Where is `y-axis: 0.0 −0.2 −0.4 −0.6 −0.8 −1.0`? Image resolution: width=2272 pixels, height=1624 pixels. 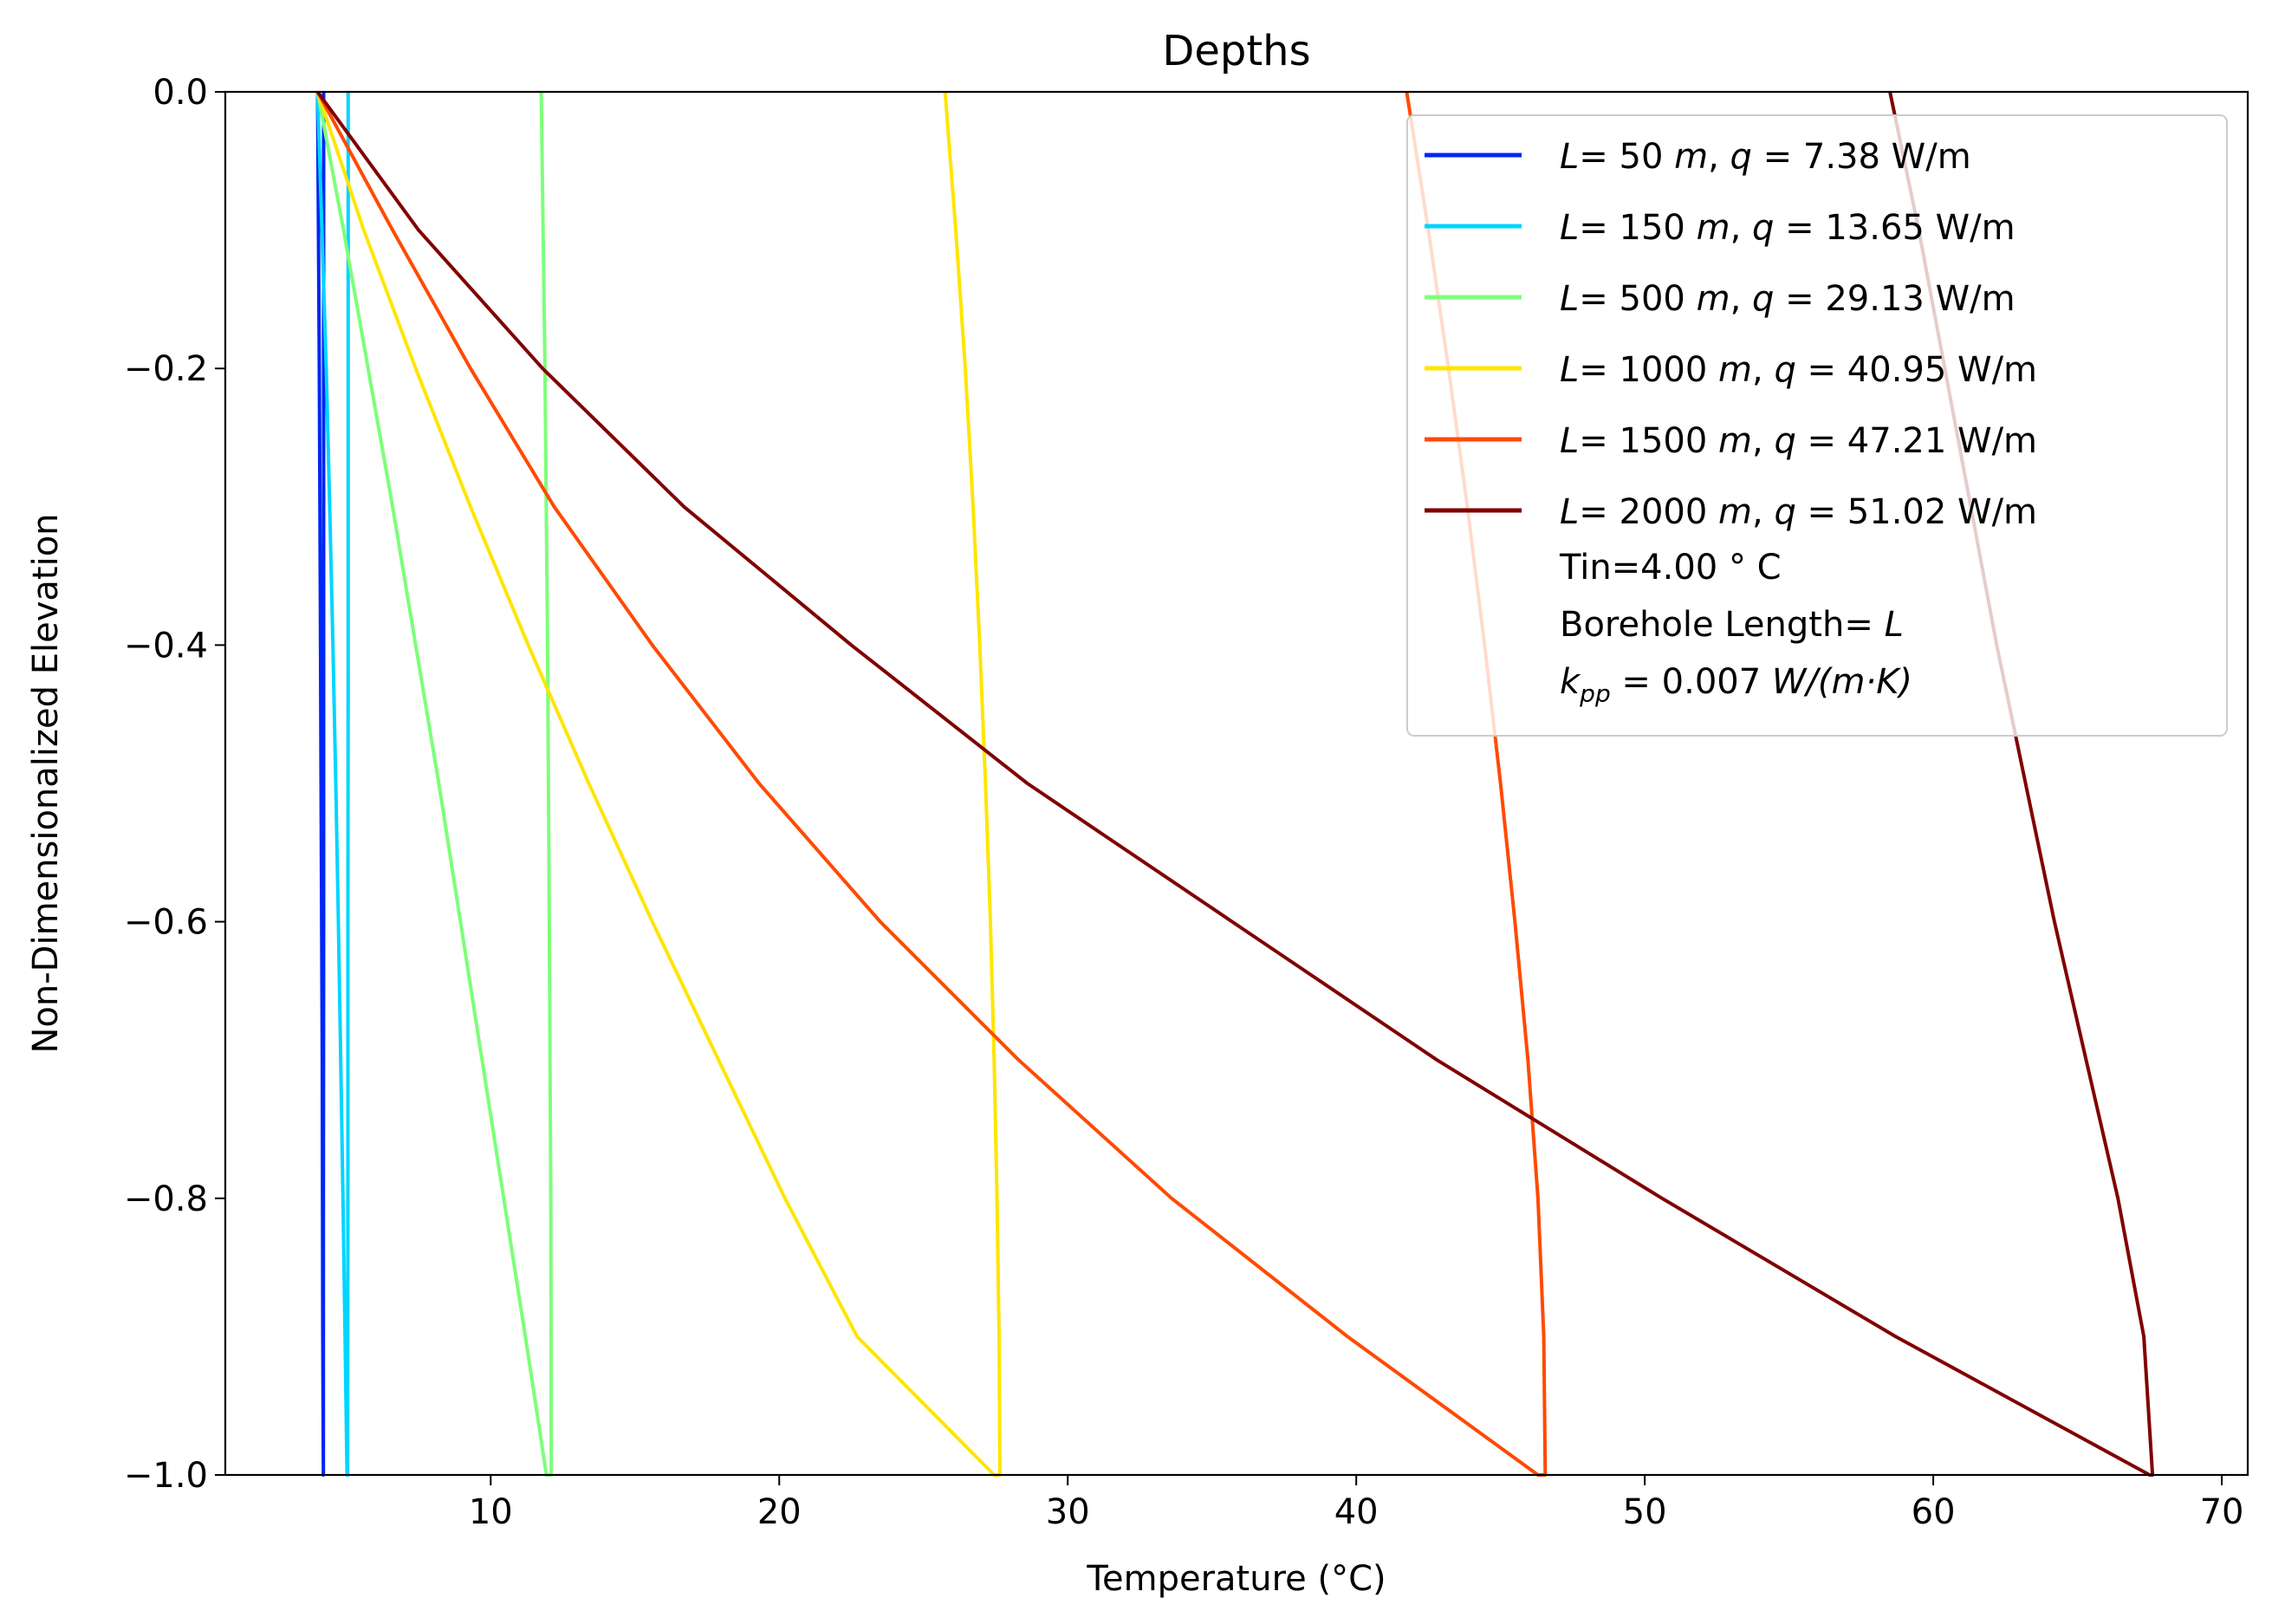 y-axis: 0.0 −0.2 −0.4 −0.6 −0.8 −1.0 is located at coordinates (174, 784).